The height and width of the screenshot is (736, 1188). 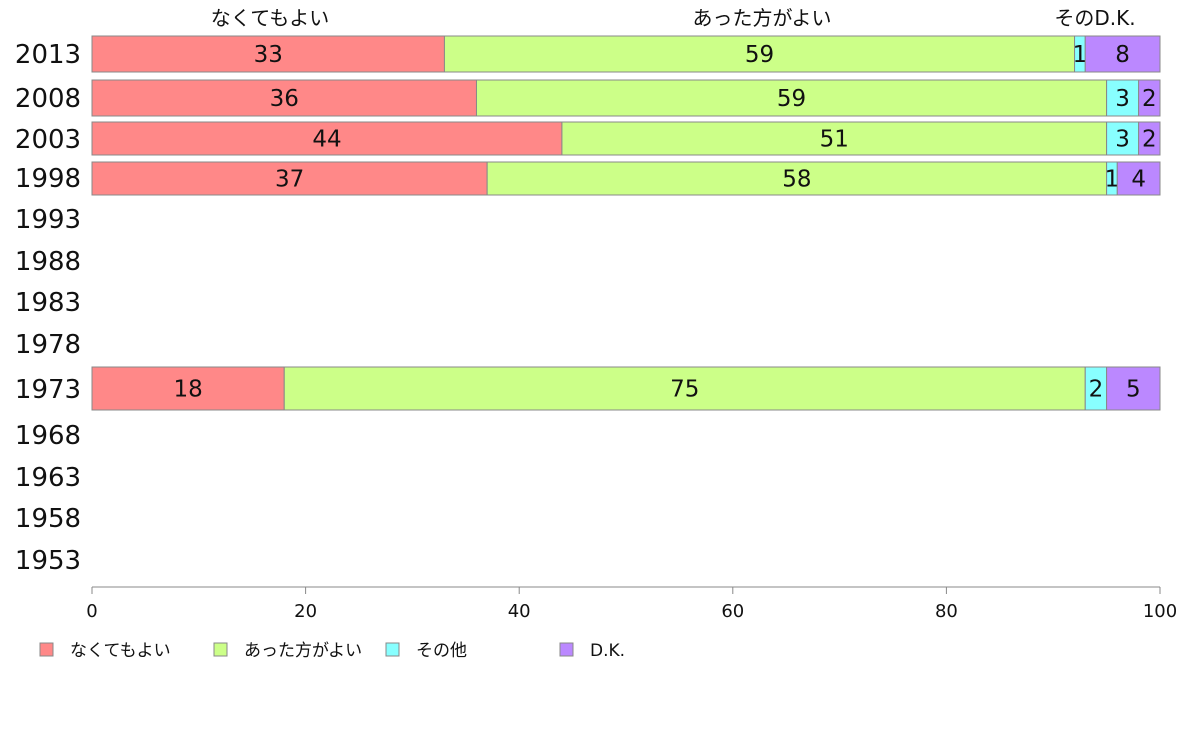 What do you see at coordinates (48, 561) in the screenshot?
I see `year-label: 1953` at bounding box center [48, 561].